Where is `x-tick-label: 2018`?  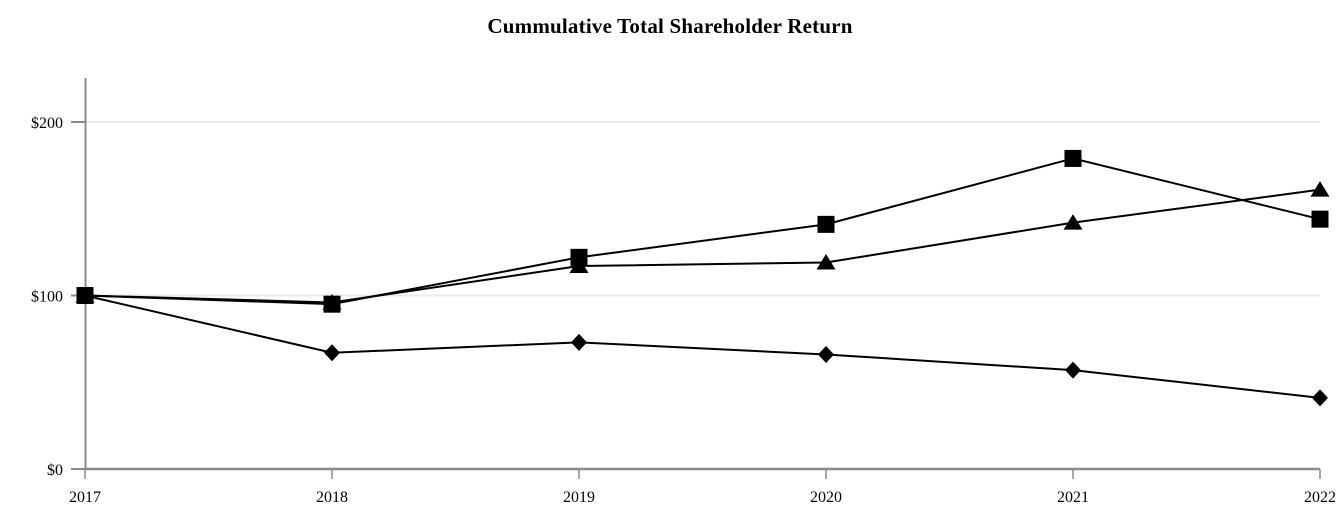
x-tick-label: 2018 is located at coordinates (332, 497).